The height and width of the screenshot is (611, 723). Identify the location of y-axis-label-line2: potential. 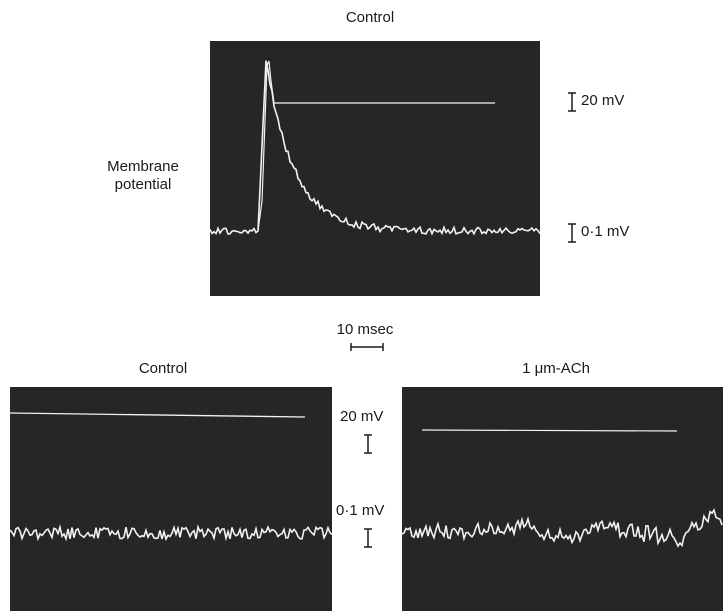
(143, 184).